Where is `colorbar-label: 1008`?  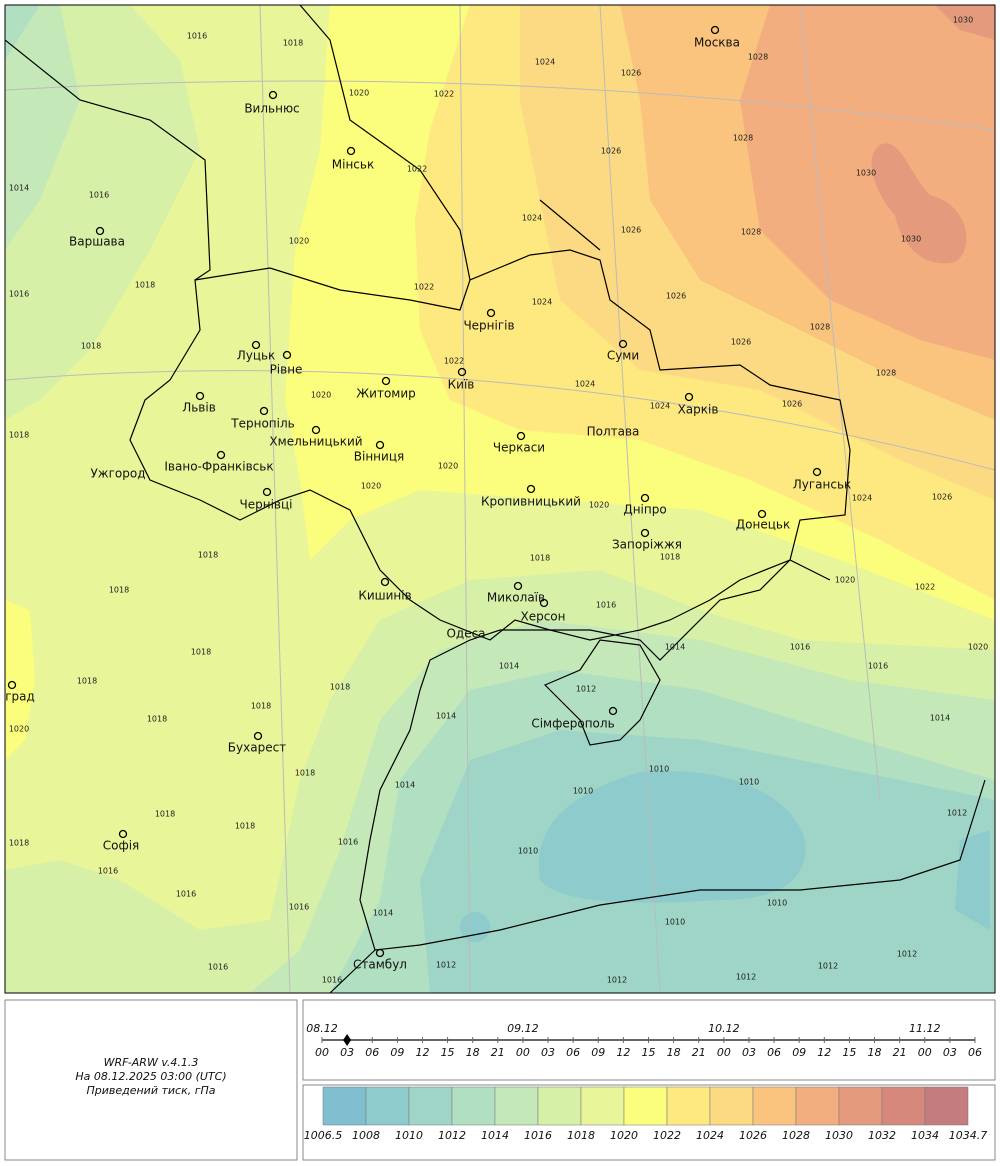 colorbar-label: 1008 is located at coordinates (366, 1135).